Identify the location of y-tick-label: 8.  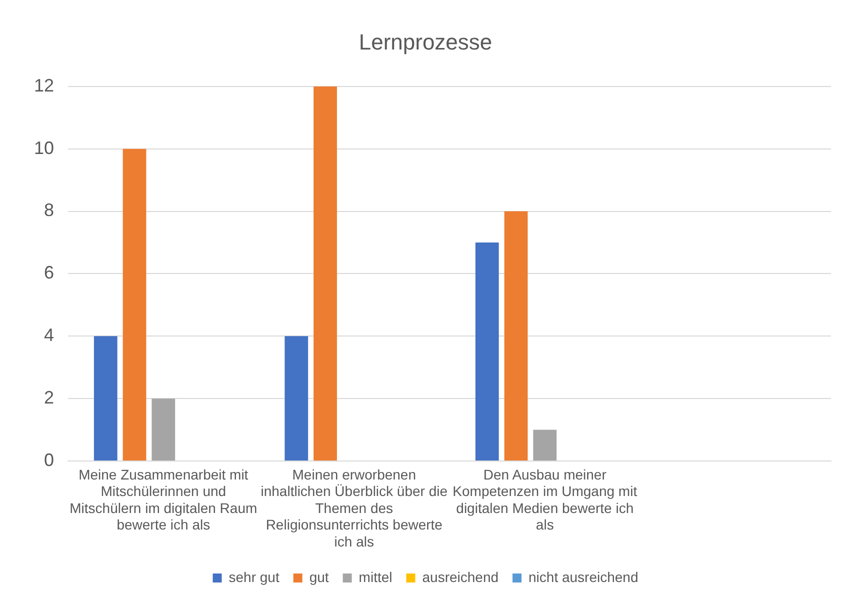
(49, 210).